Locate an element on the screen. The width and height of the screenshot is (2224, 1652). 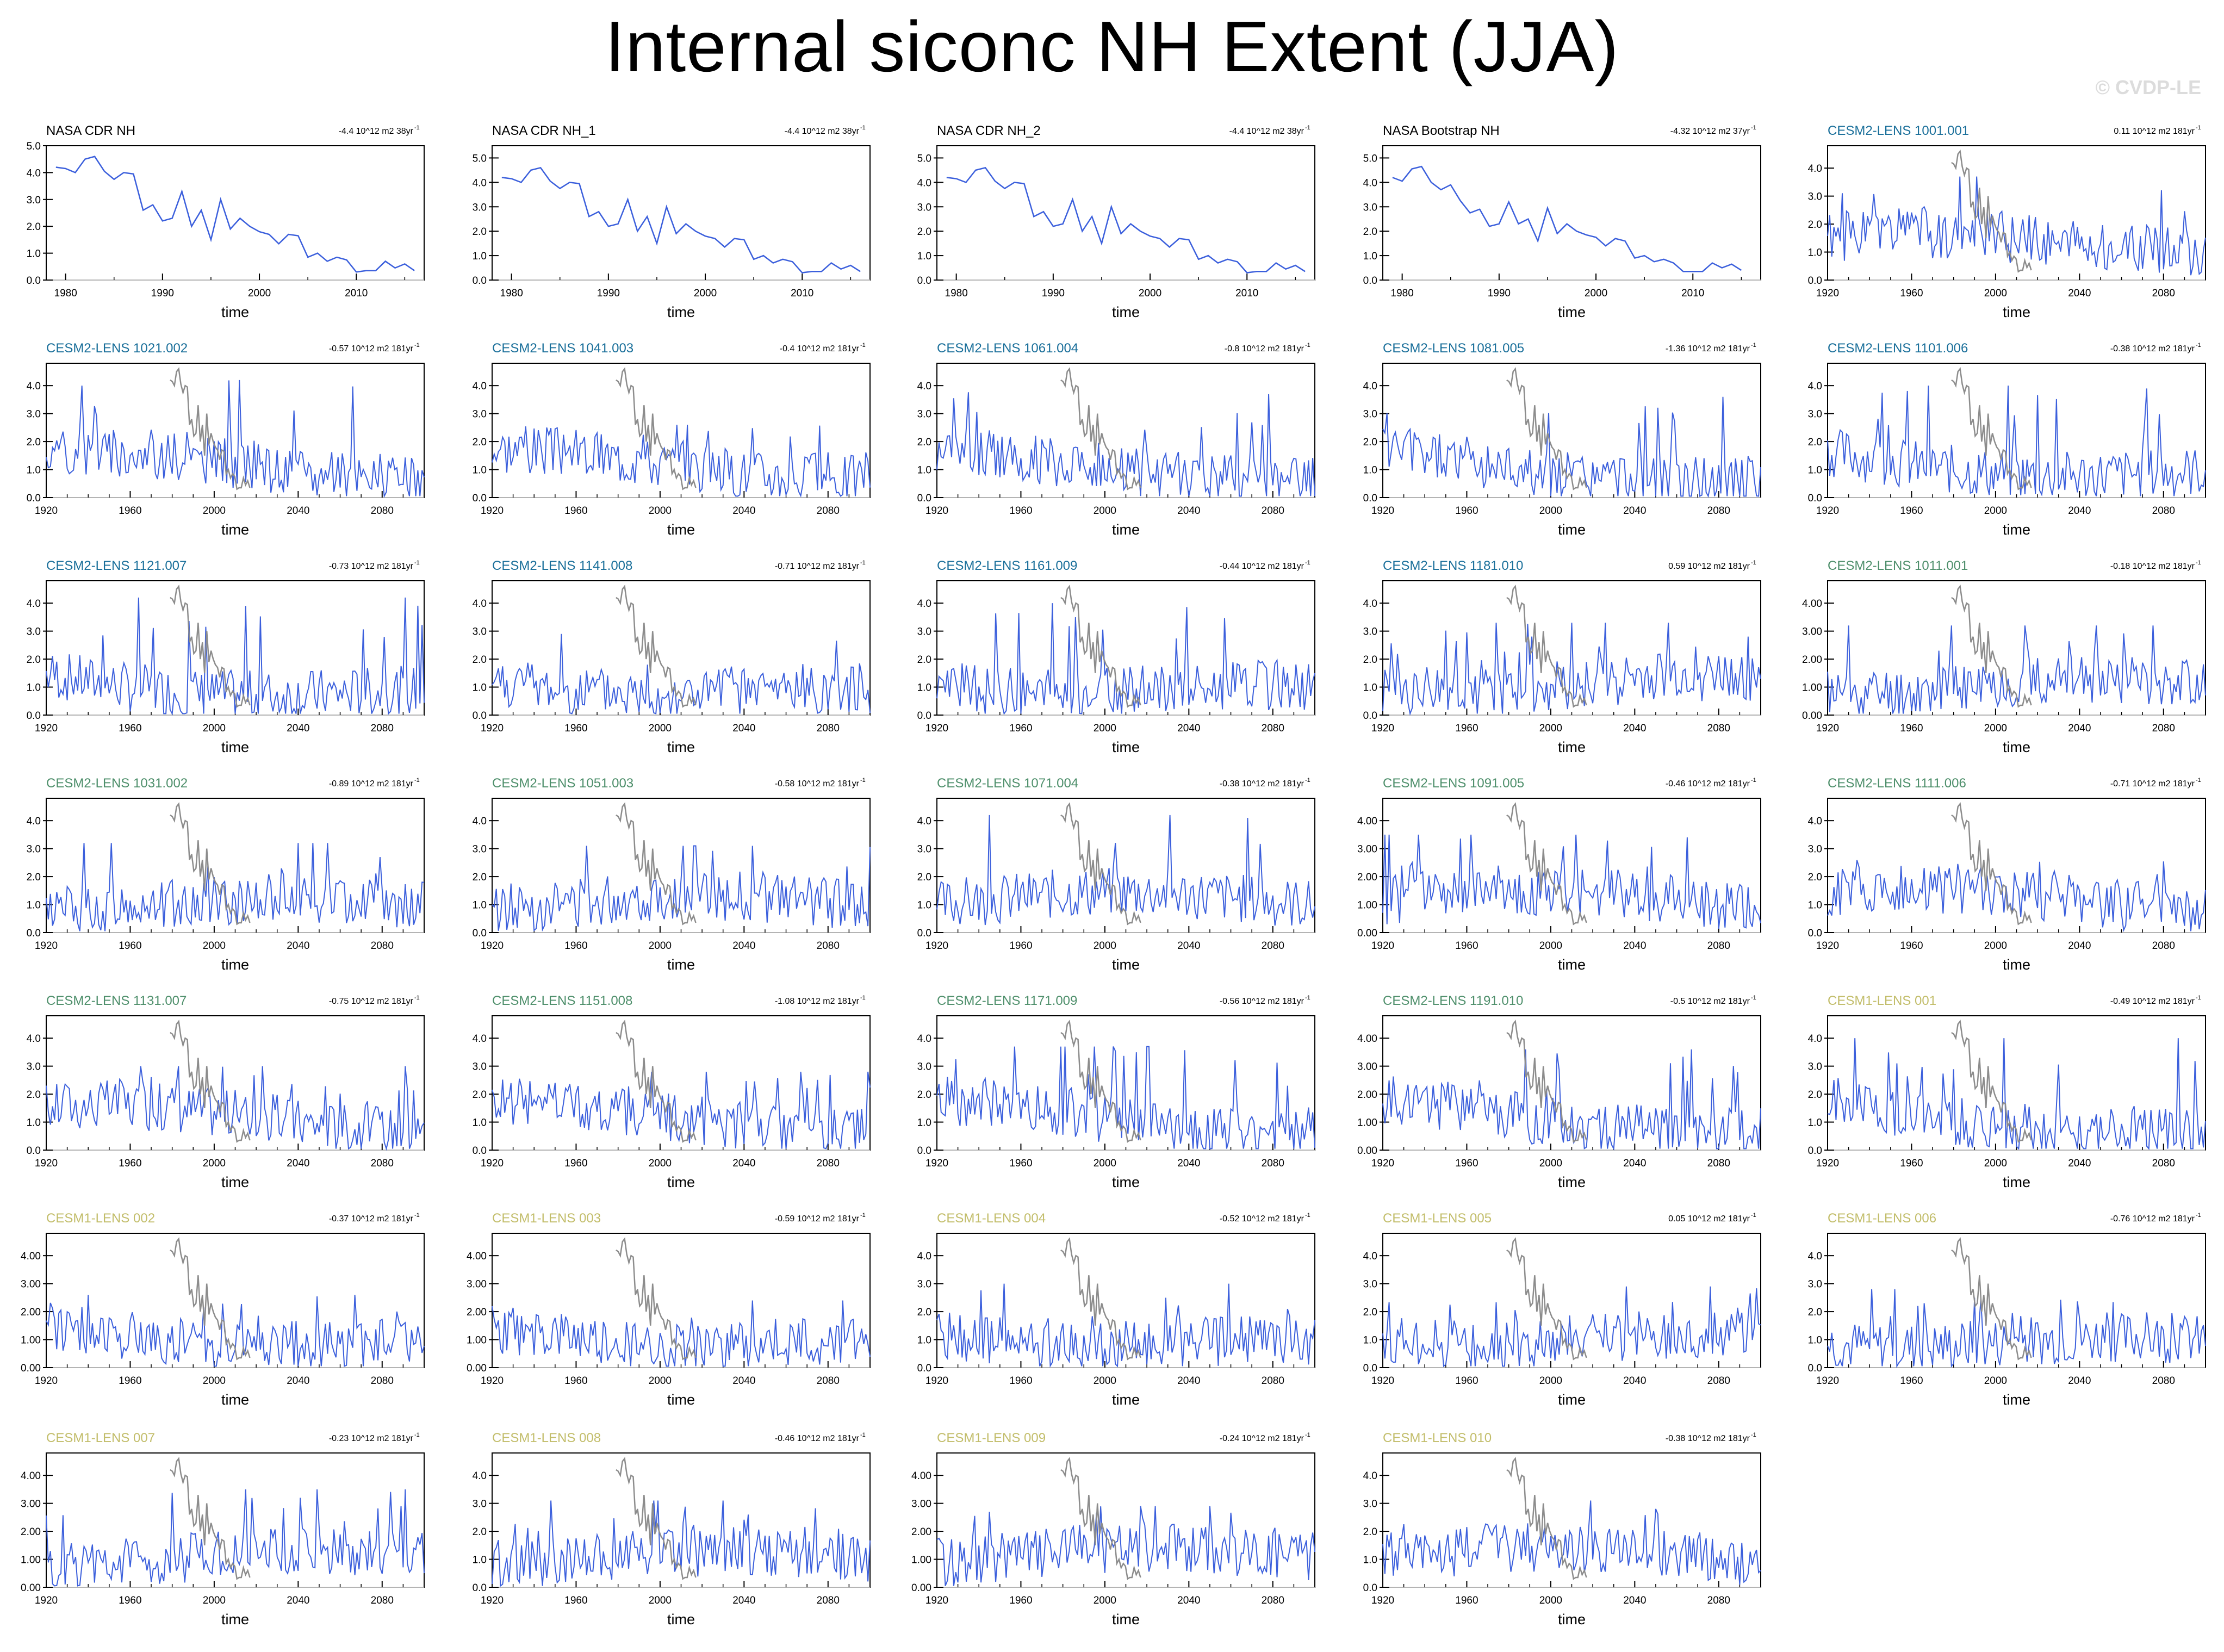
trend-label: -0.46 10^12 m2 181yr is located at coordinates (1708, 783).